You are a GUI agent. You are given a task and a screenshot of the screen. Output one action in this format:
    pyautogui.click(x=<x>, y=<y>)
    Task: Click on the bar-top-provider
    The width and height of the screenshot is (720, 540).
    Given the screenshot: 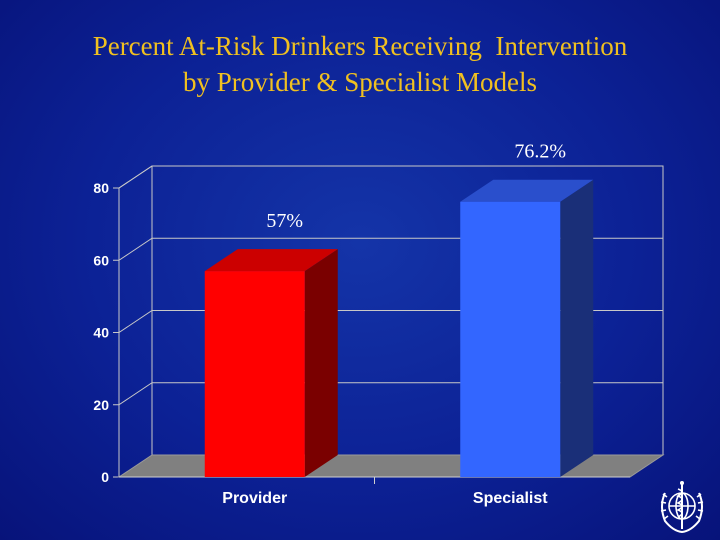 What is the action you would take?
    pyautogui.click(x=271, y=260)
    